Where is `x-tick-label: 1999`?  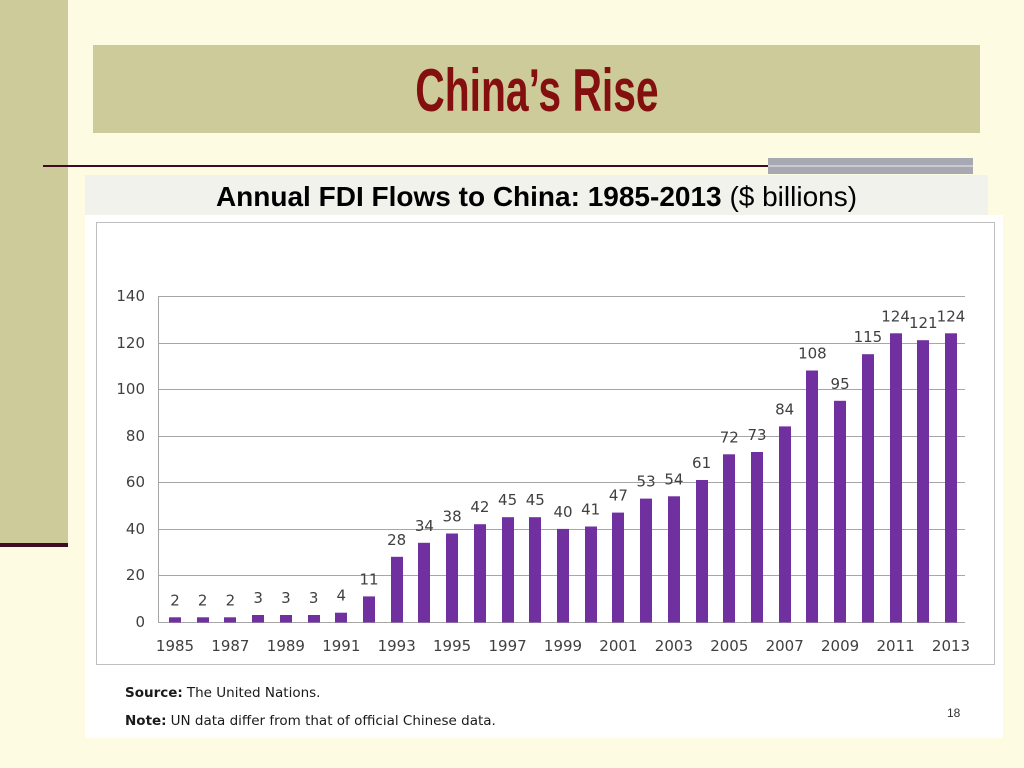
x-tick-label: 1999 is located at coordinates (563, 646).